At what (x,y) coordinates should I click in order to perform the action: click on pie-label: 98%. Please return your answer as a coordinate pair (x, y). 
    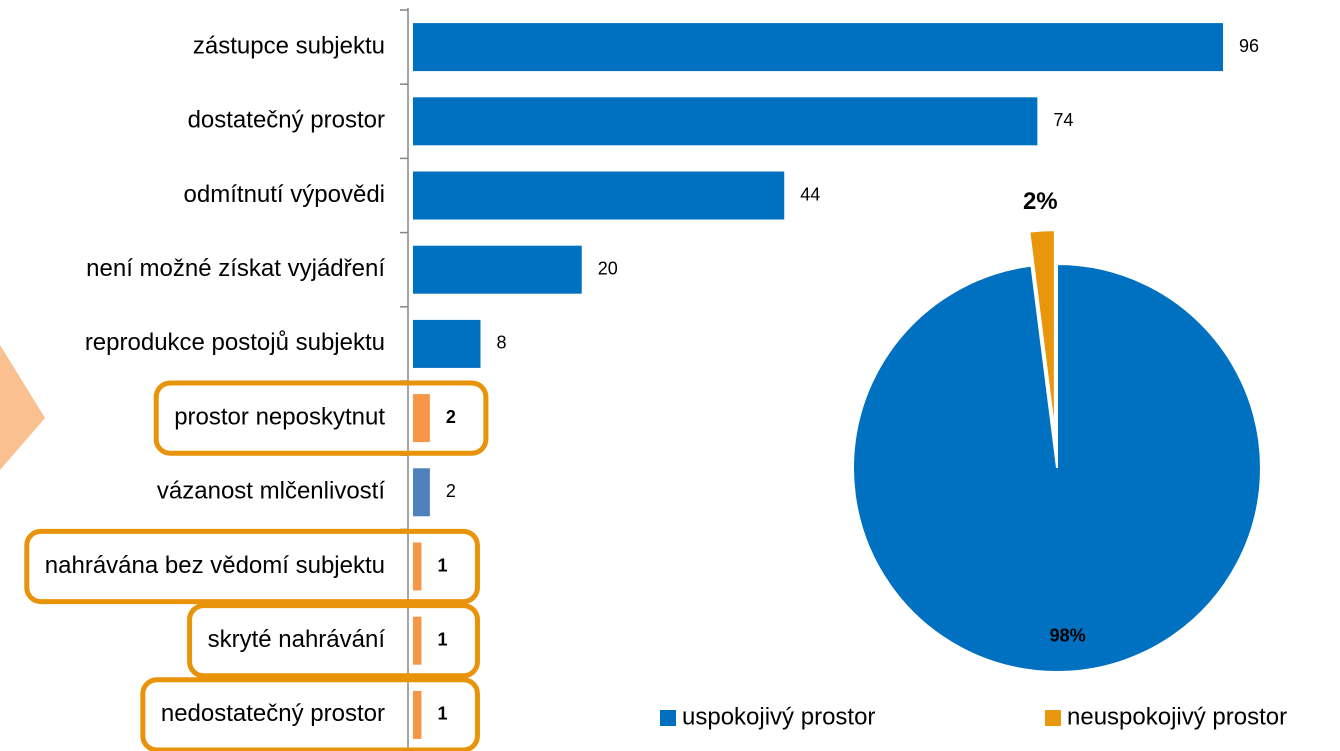
    Looking at the image, I should click on (1068, 636).